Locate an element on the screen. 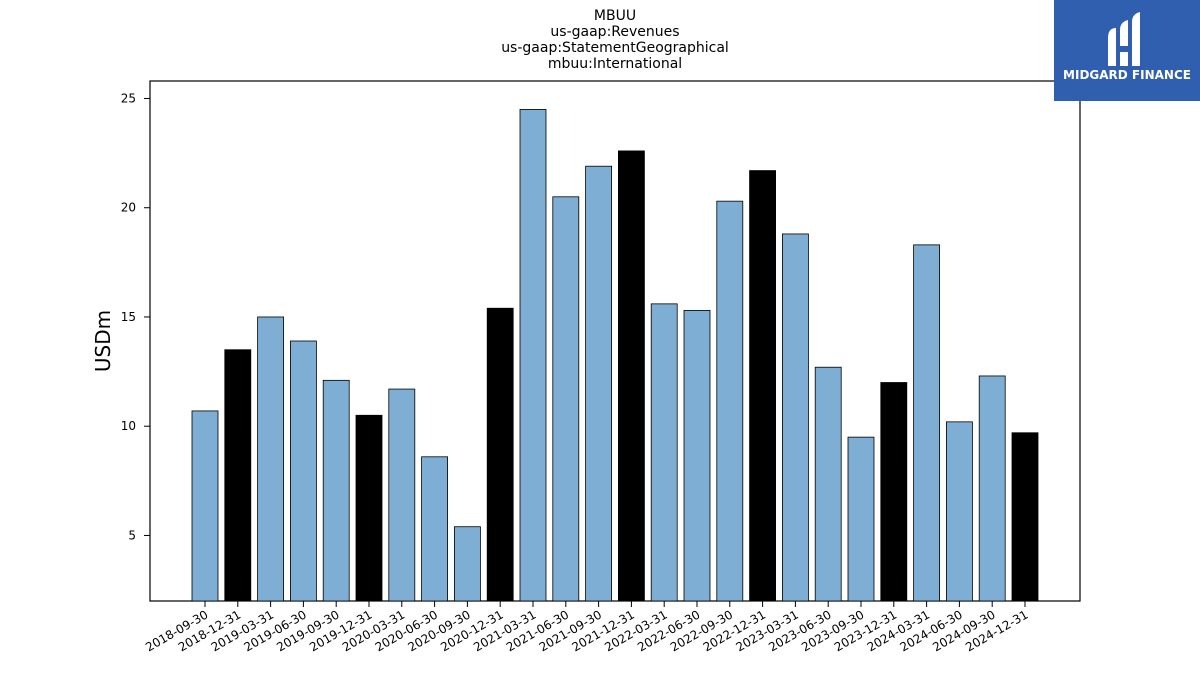 The width and height of the screenshot is (1200, 675). y-tick-label: 15 is located at coordinates (128, 317).